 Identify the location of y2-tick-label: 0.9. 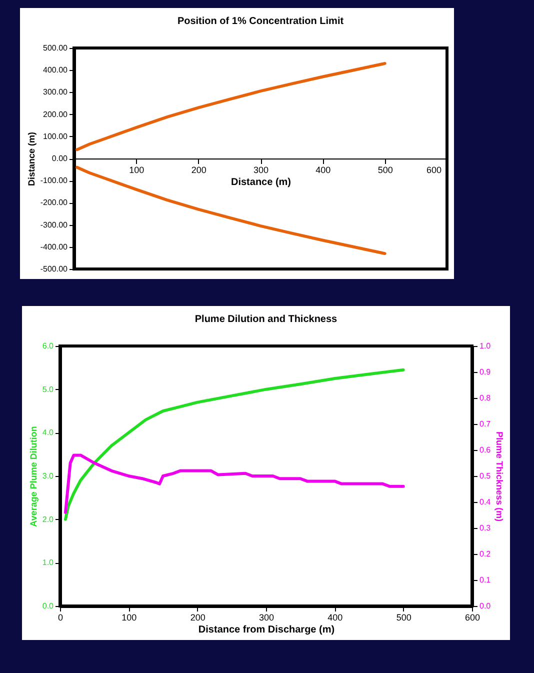
(486, 372).